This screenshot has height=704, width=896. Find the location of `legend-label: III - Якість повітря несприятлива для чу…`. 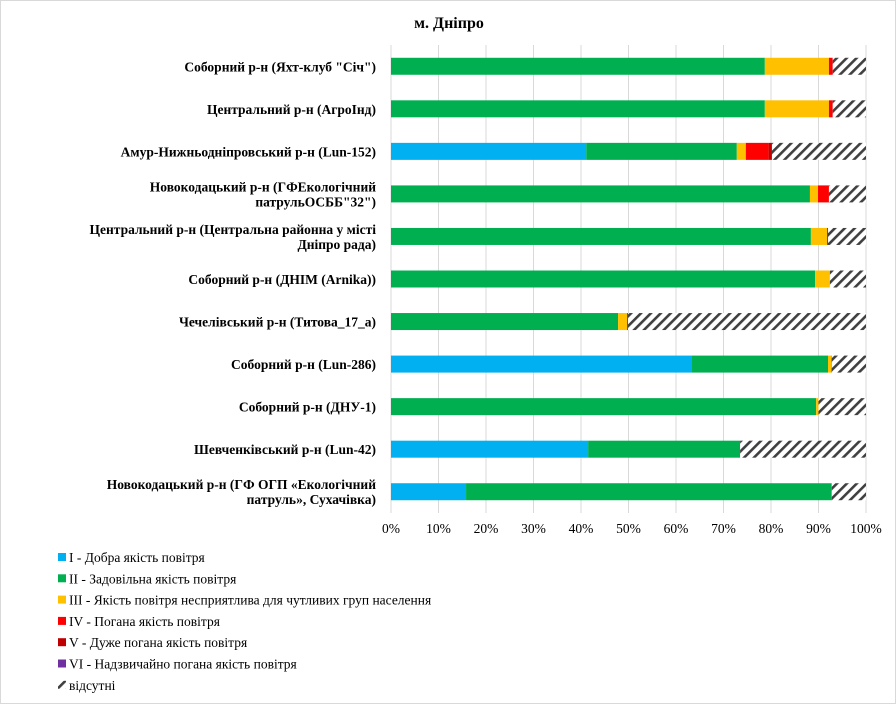

legend-label: III - Якість повітря несприятлива для чу… is located at coordinates (250, 600).